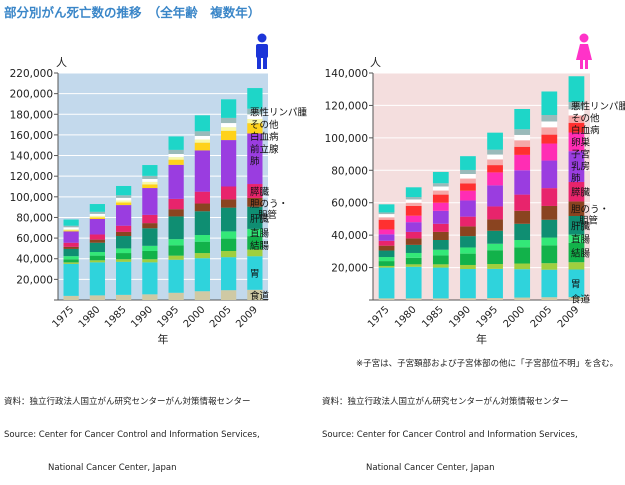 This screenshot has height=485, width=625. I want to click on series-label: 前立腺, so click(264, 149).